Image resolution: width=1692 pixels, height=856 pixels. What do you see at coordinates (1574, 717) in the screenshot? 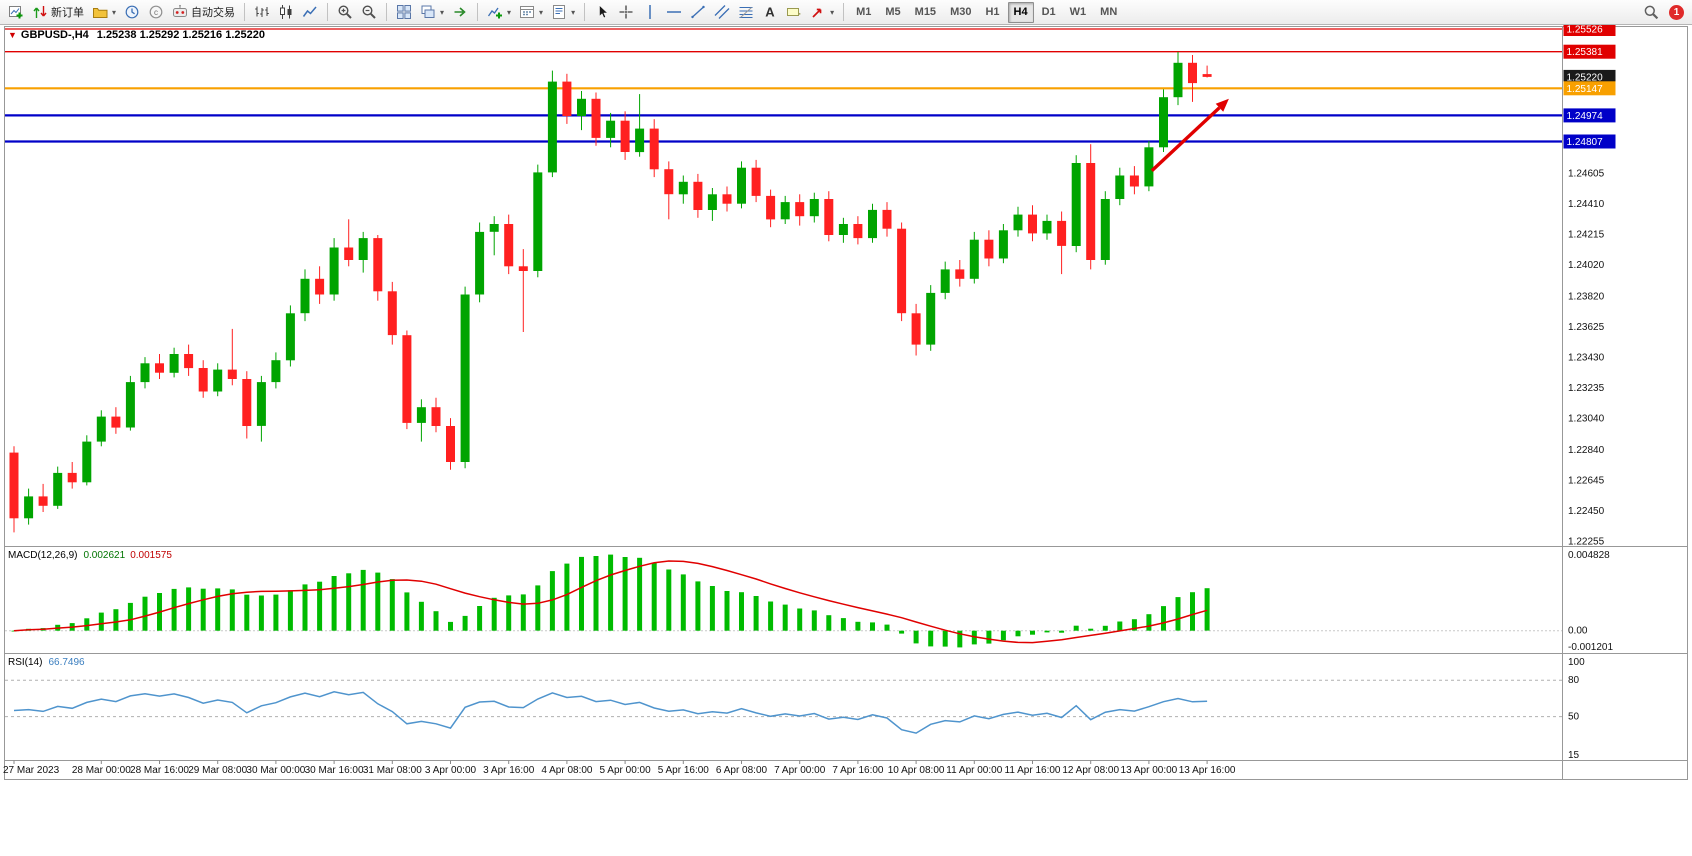
I see `rsi-scale-50: 50` at bounding box center [1574, 717].